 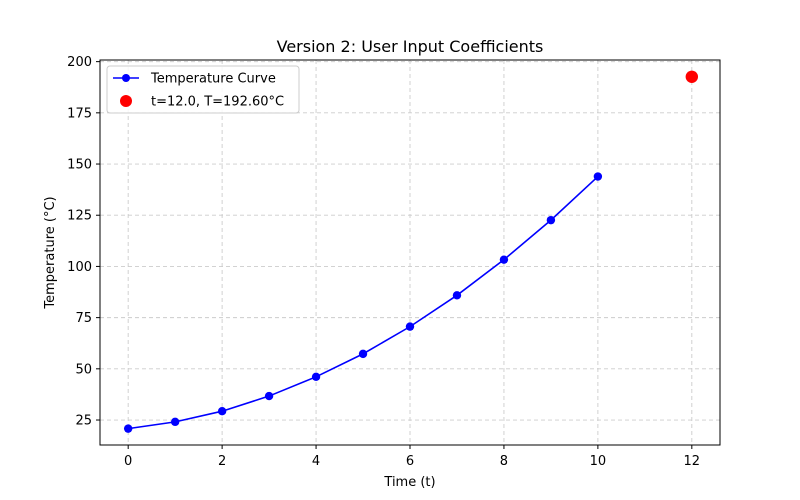 I want to click on x-tick-label: 12, so click(x=692, y=461).